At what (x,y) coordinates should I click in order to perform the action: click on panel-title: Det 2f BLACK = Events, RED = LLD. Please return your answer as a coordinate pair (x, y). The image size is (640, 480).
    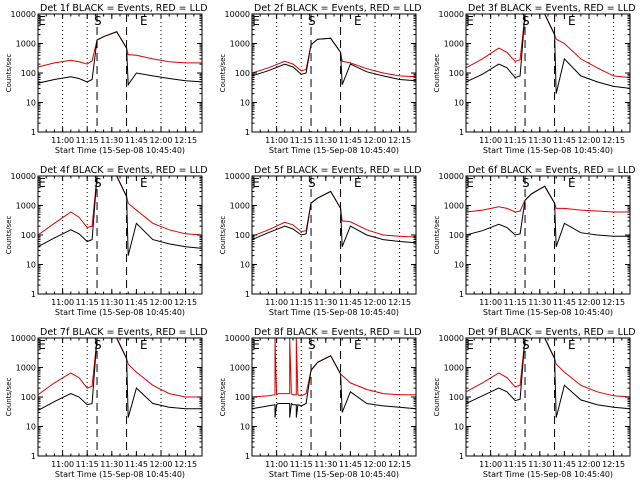
    Looking at the image, I should click on (338, 8).